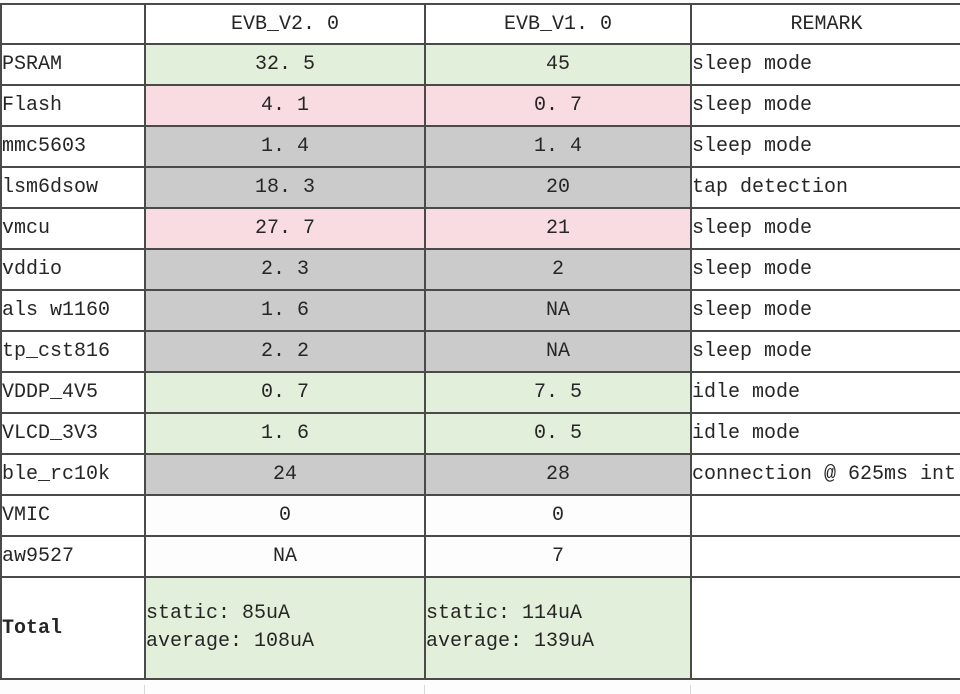 Image resolution: width=960 pixels, height=694 pixels. Describe the element at coordinates (558, 228) in the screenshot. I see `evb-v1-cell: 21` at that location.